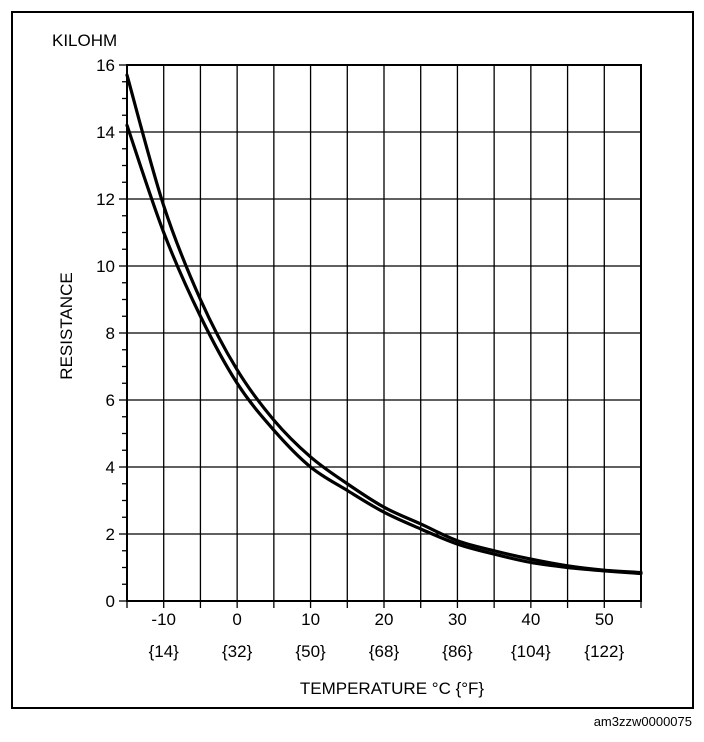  Describe the element at coordinates (310, 651) in the screenshot. I see `x-tick-label-f: {50}` at that location.